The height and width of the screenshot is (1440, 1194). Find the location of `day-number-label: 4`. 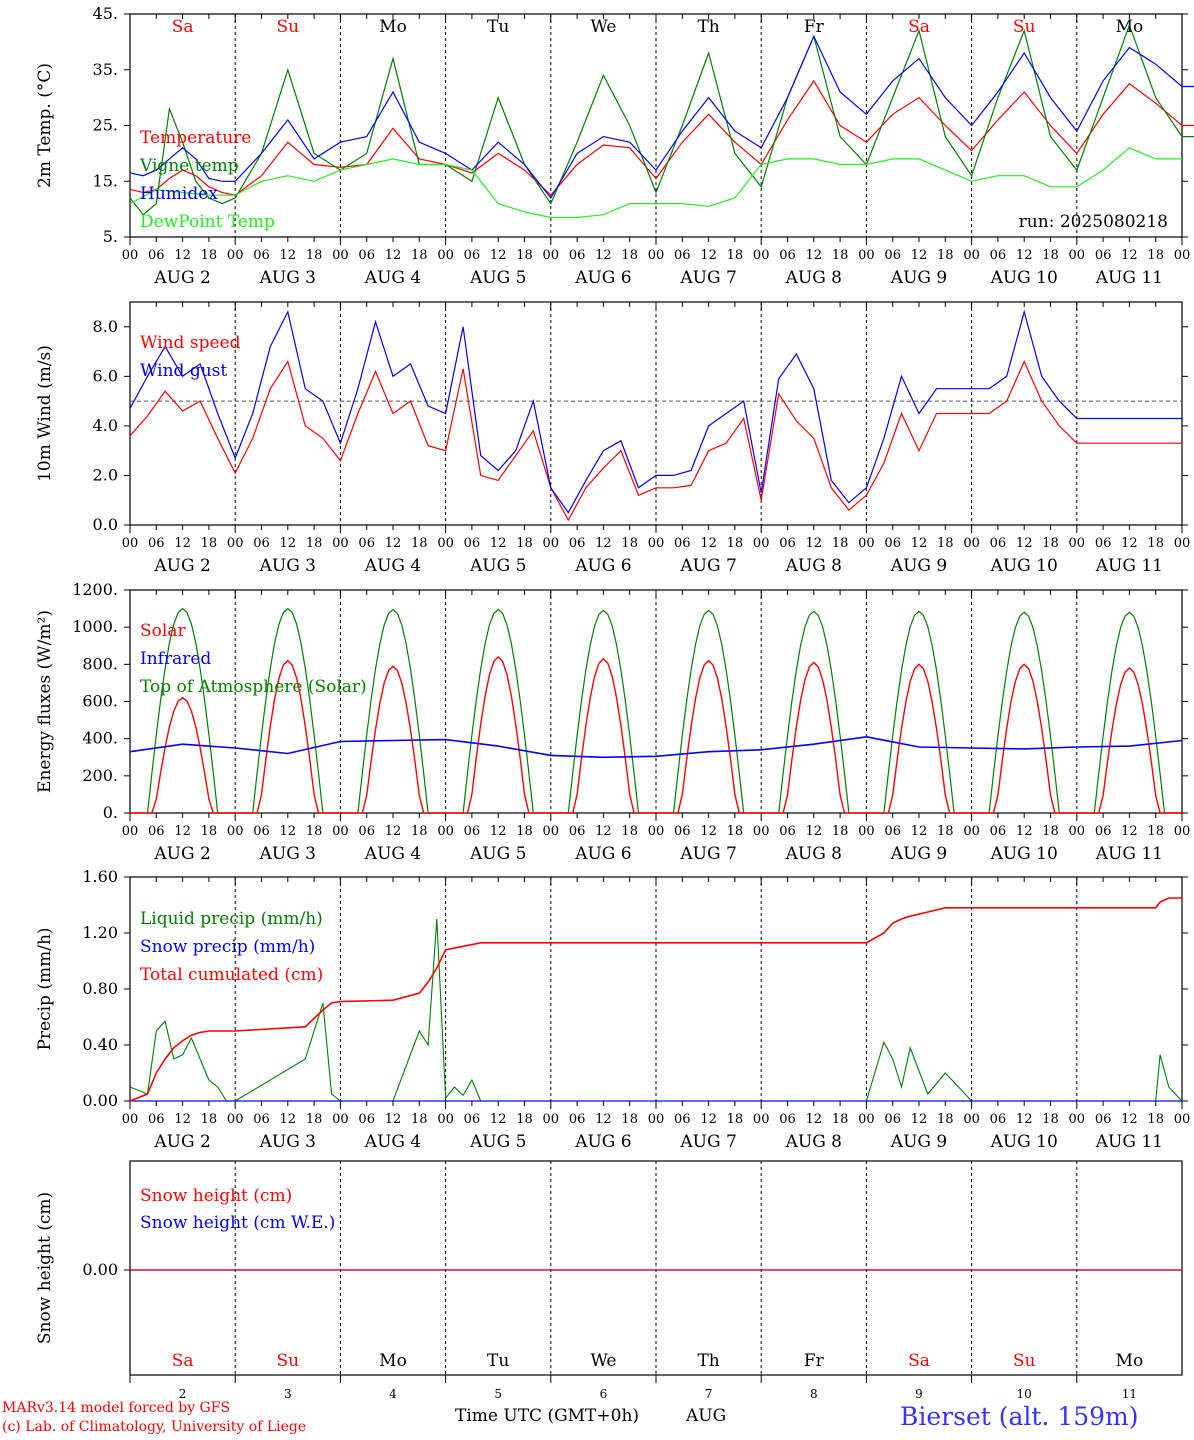

day-number-label: 4 is located at coordinates (393, 1394).